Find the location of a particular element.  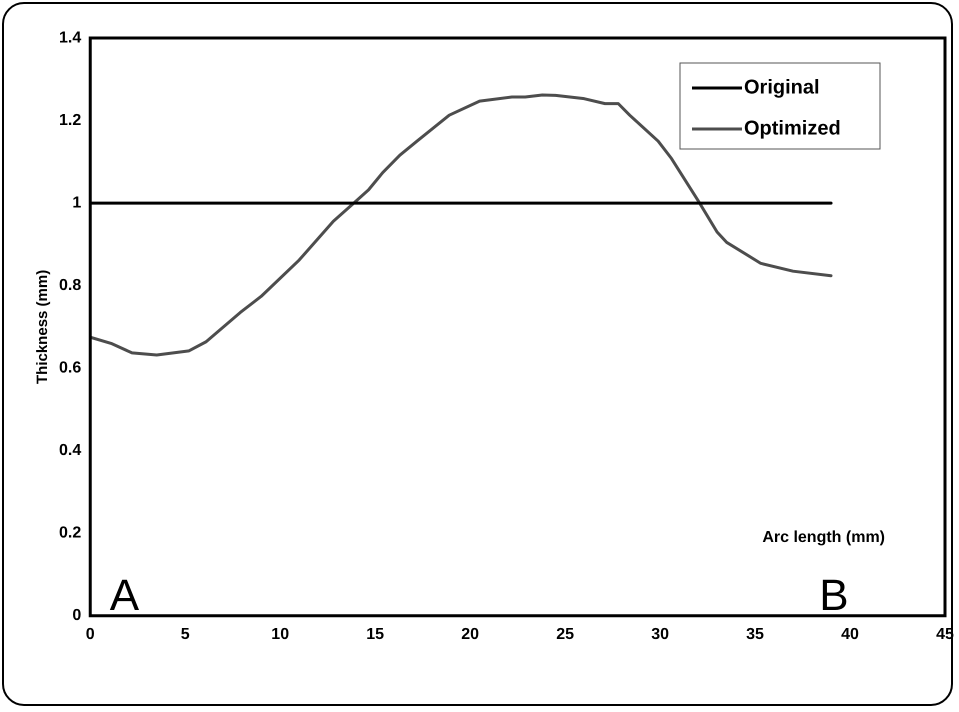

annotation: B is located at coordinates (834, 595).